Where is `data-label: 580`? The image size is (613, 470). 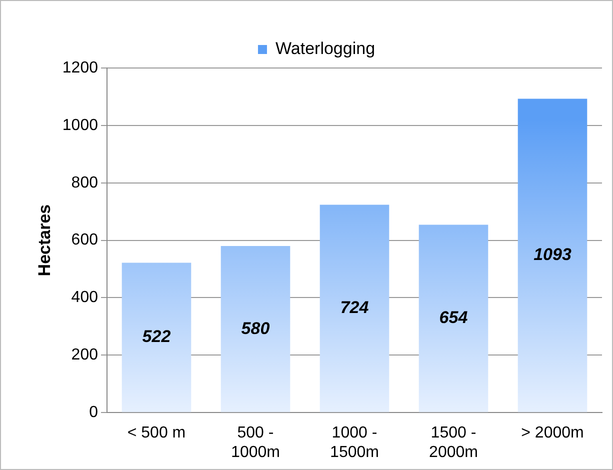
data-label: 580 is located at coordinates (255, 328).